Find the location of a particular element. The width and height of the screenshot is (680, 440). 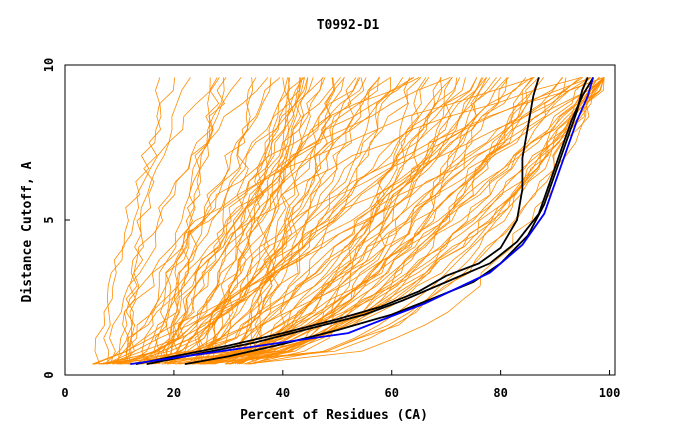

y-tick-label: 0 is located at coordinates (49, 374).